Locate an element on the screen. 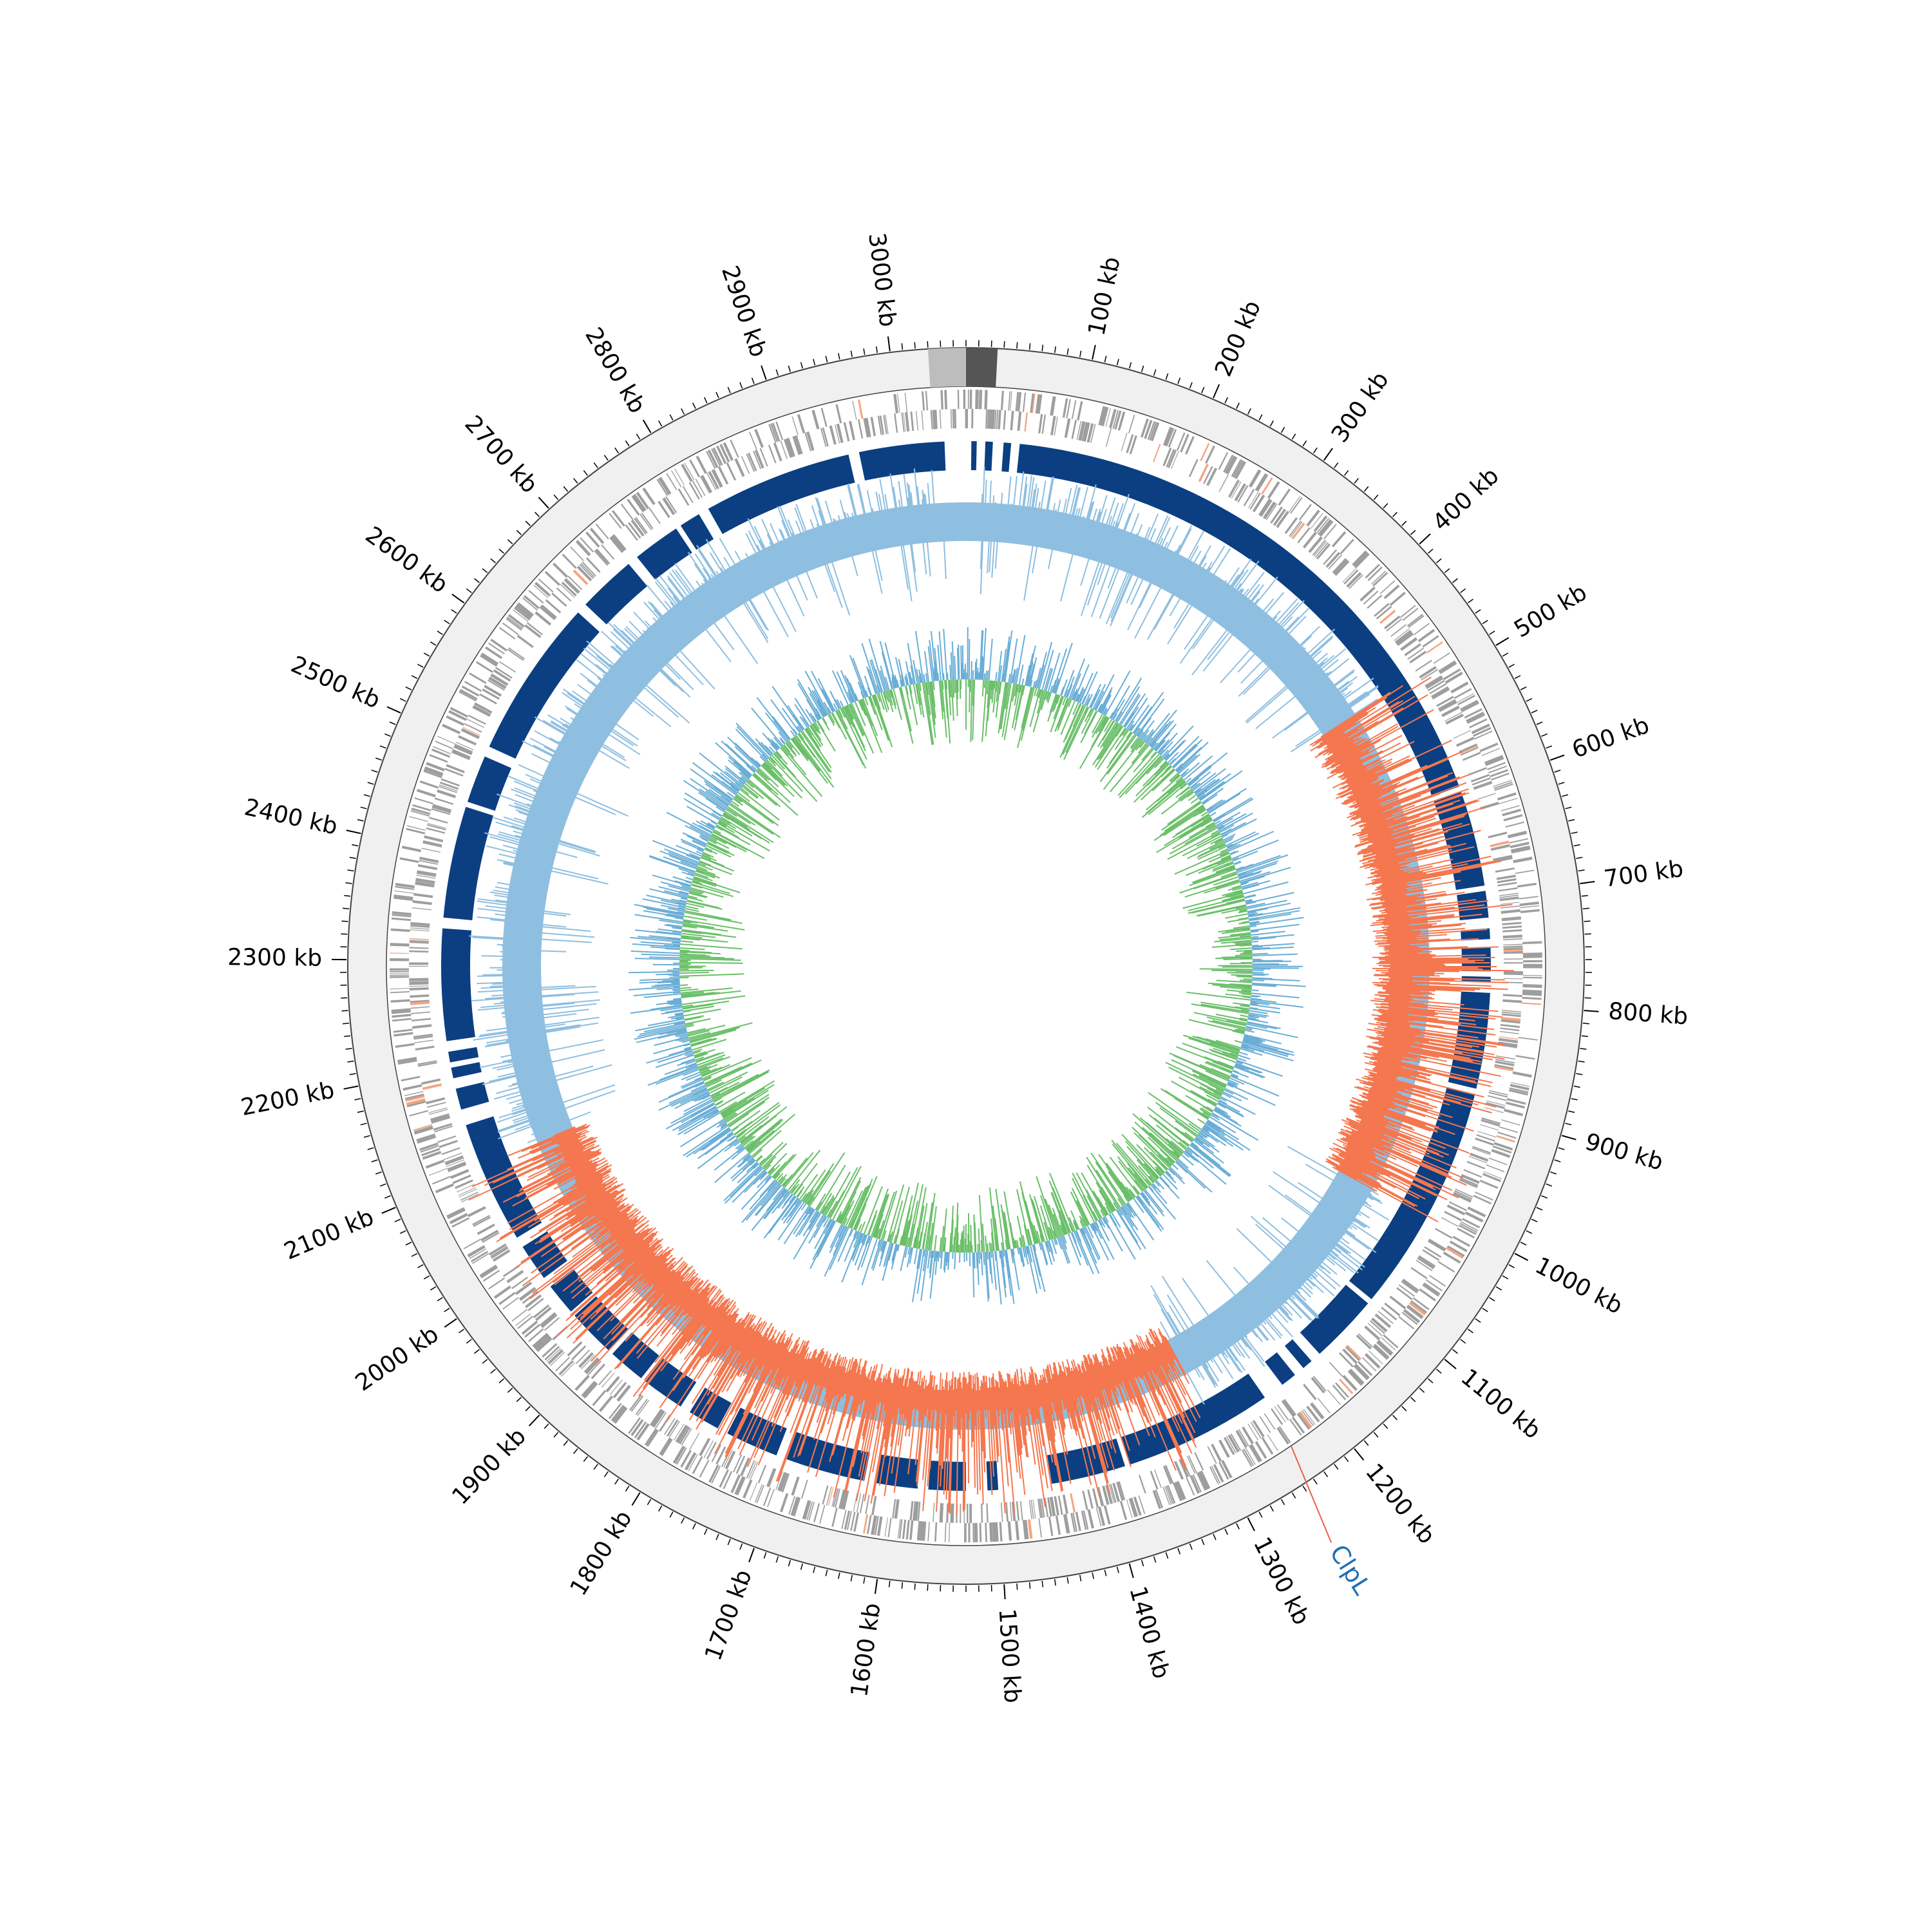 This screenshot has width=1932, height=1932. gc-skew-positive is located at coordinates (967, 966).